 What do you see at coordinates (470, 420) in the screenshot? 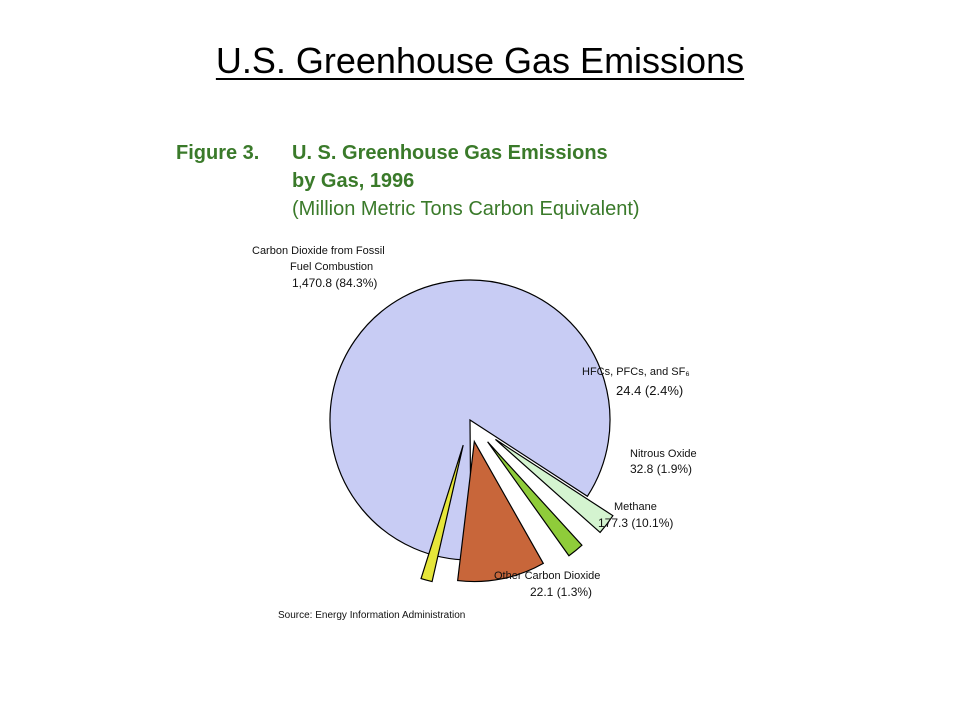
I see `slice-co2-fossil` at bounding box center [470, 420].